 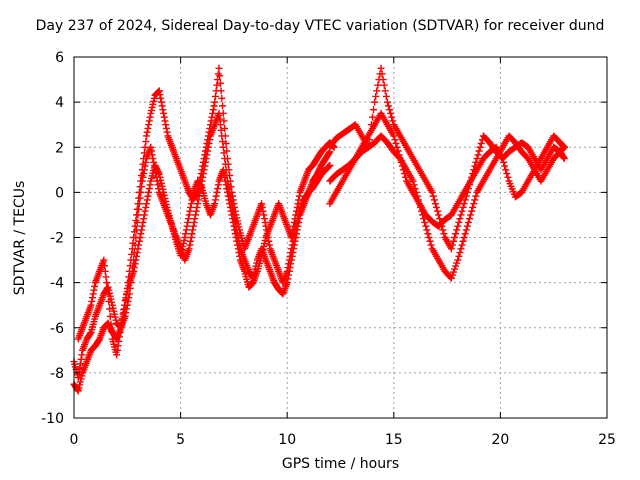 I want to click on x-tick-label: 20, so click(x=500, y=440).